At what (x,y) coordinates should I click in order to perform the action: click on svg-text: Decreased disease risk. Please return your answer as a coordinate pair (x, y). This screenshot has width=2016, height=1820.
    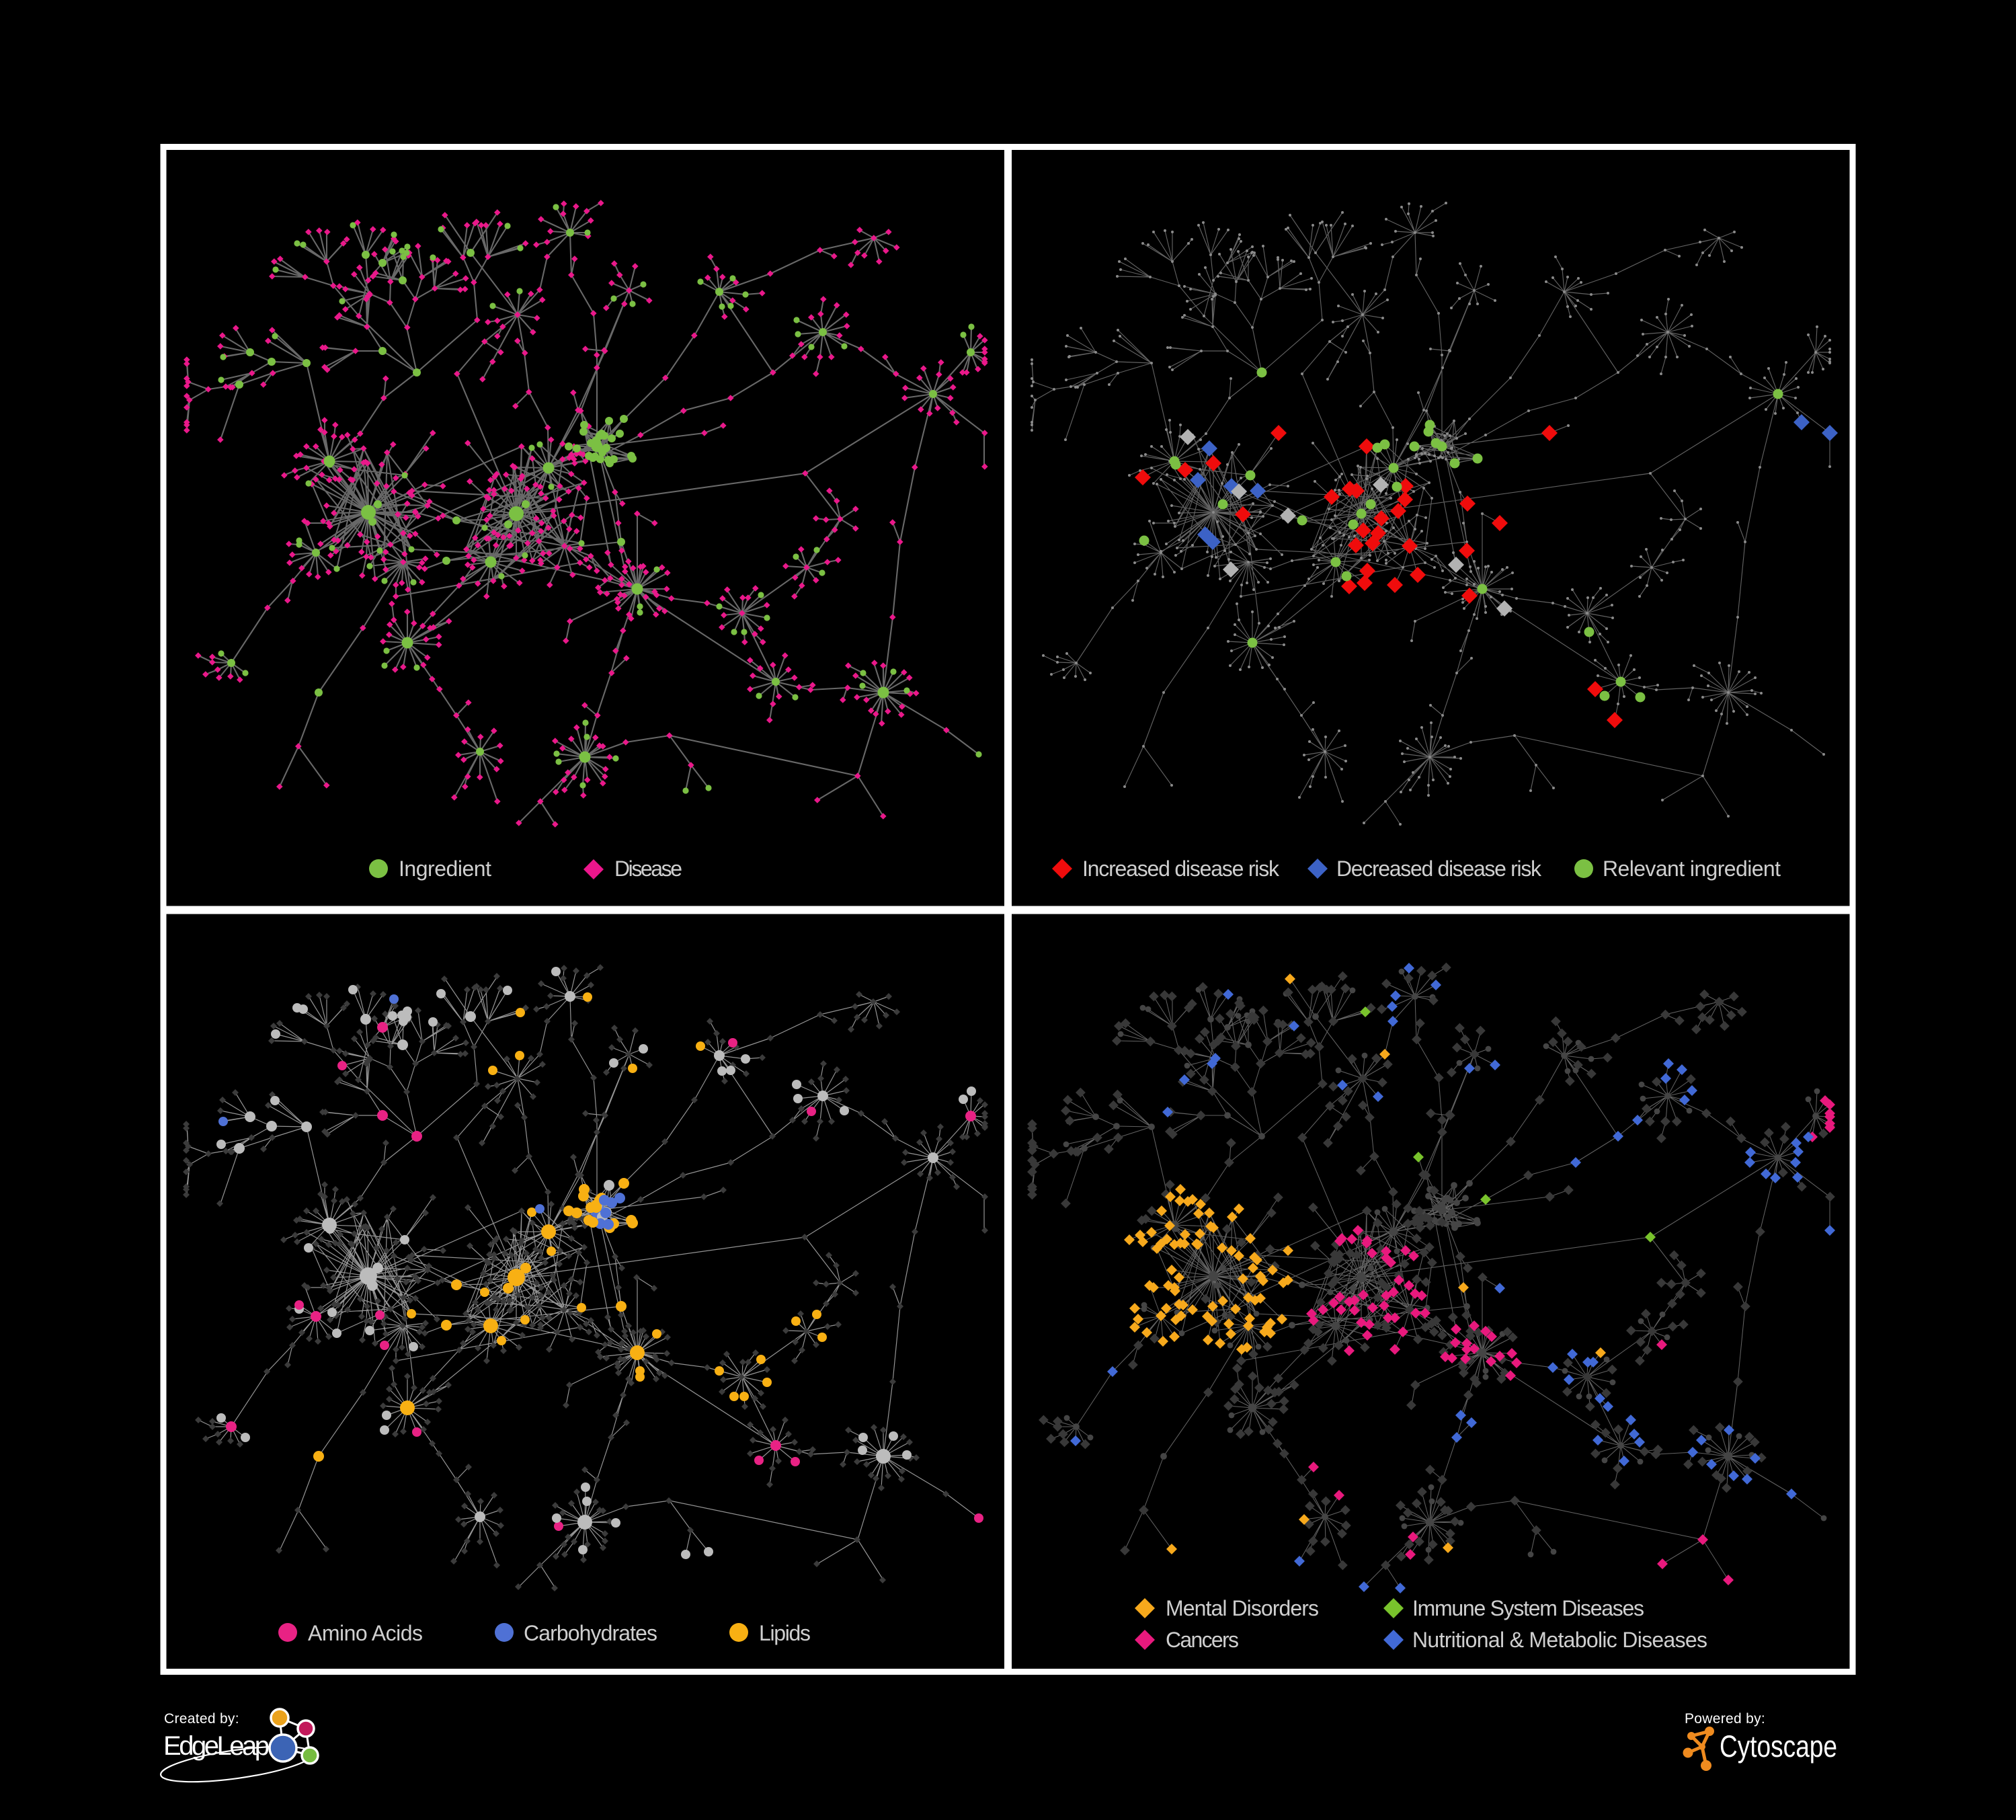
    Looking at the image, I should click on (1439, 869).